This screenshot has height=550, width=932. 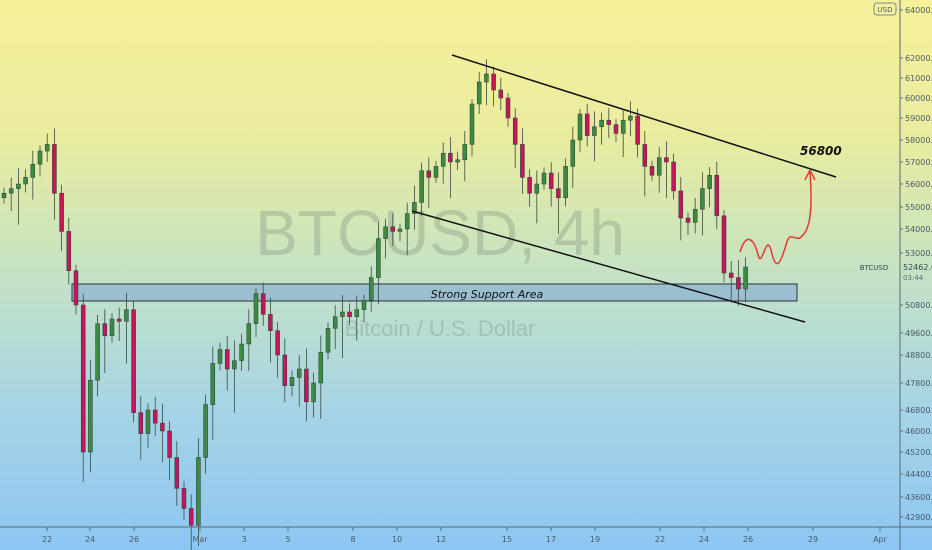 What do you see at coordinates (200, 539) in the screenshot?
I see `time-tick-label: Mar` at bounding box center [200, 539].